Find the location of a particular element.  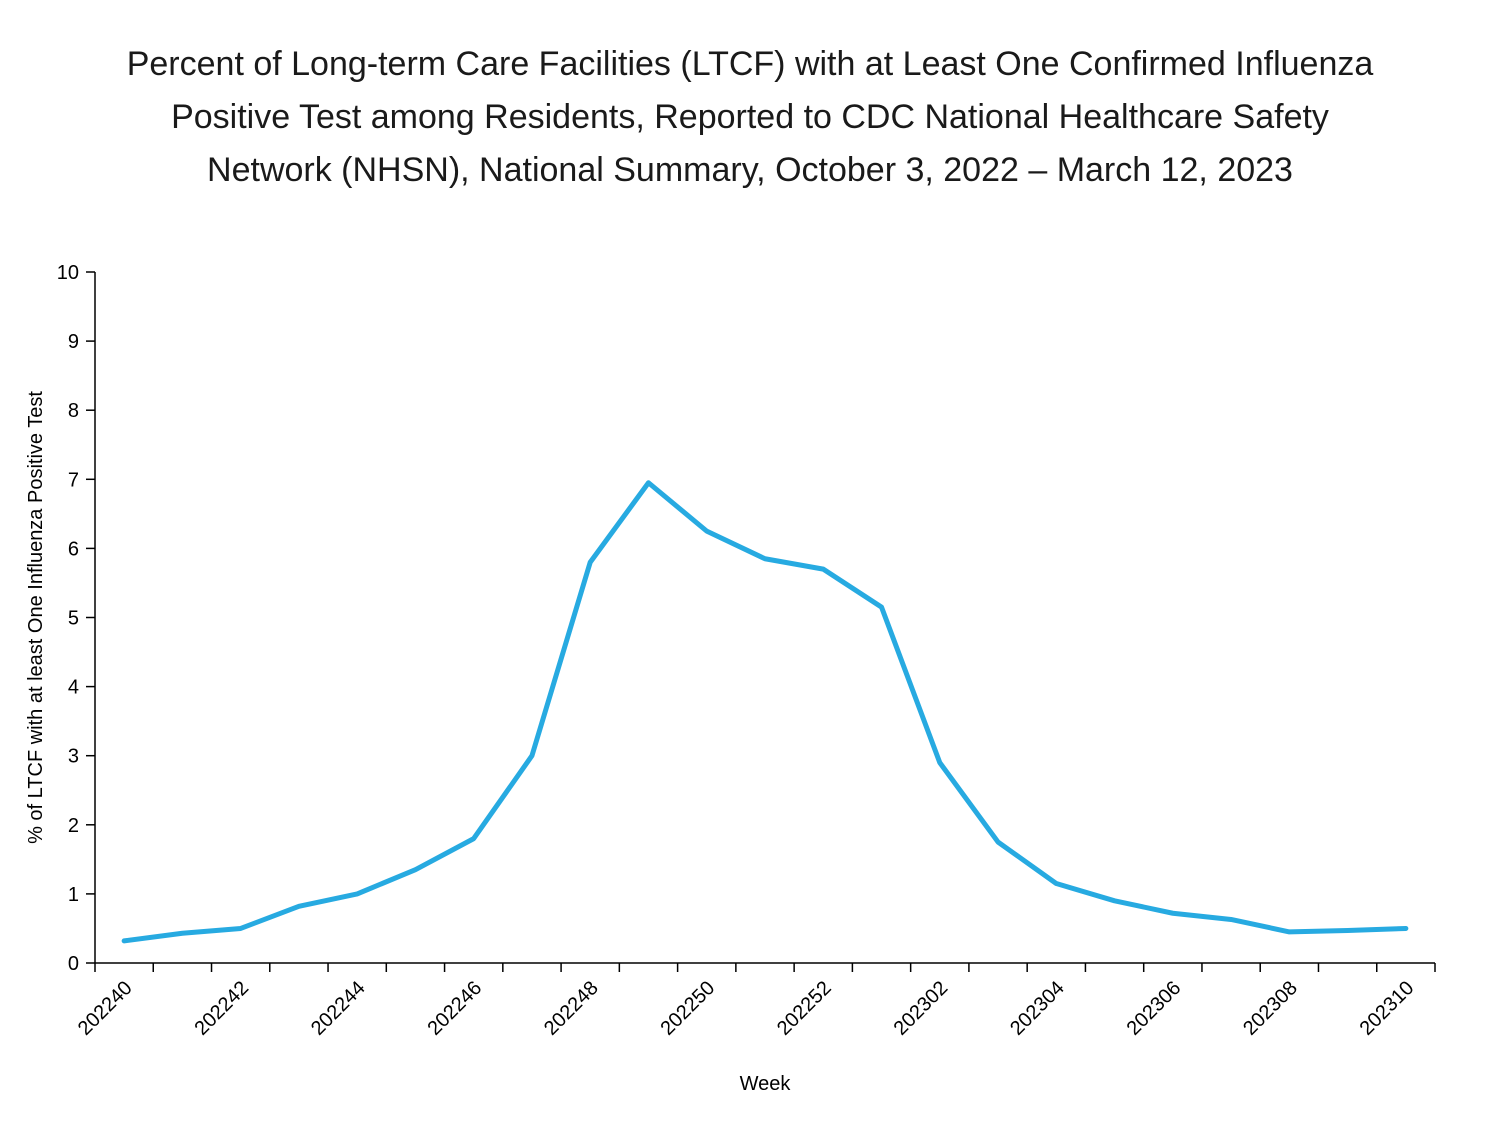

x-tick-label: 202310 is located at coordinates (1387, 1008).